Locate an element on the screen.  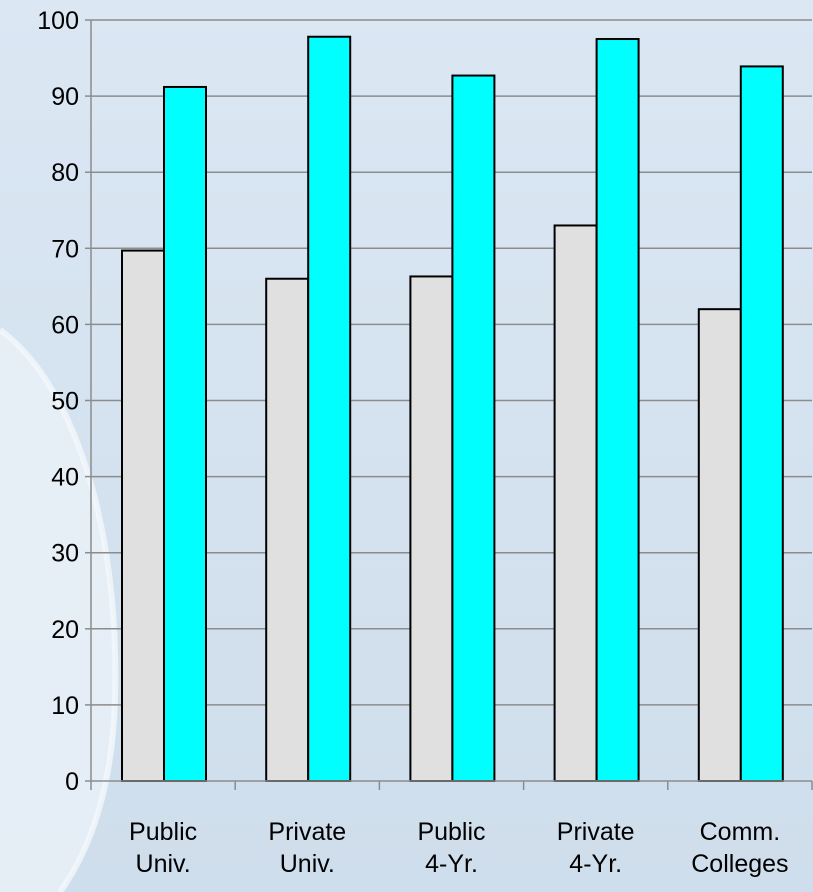
y-tick-label: 90 is located at coordinates (65, 97).